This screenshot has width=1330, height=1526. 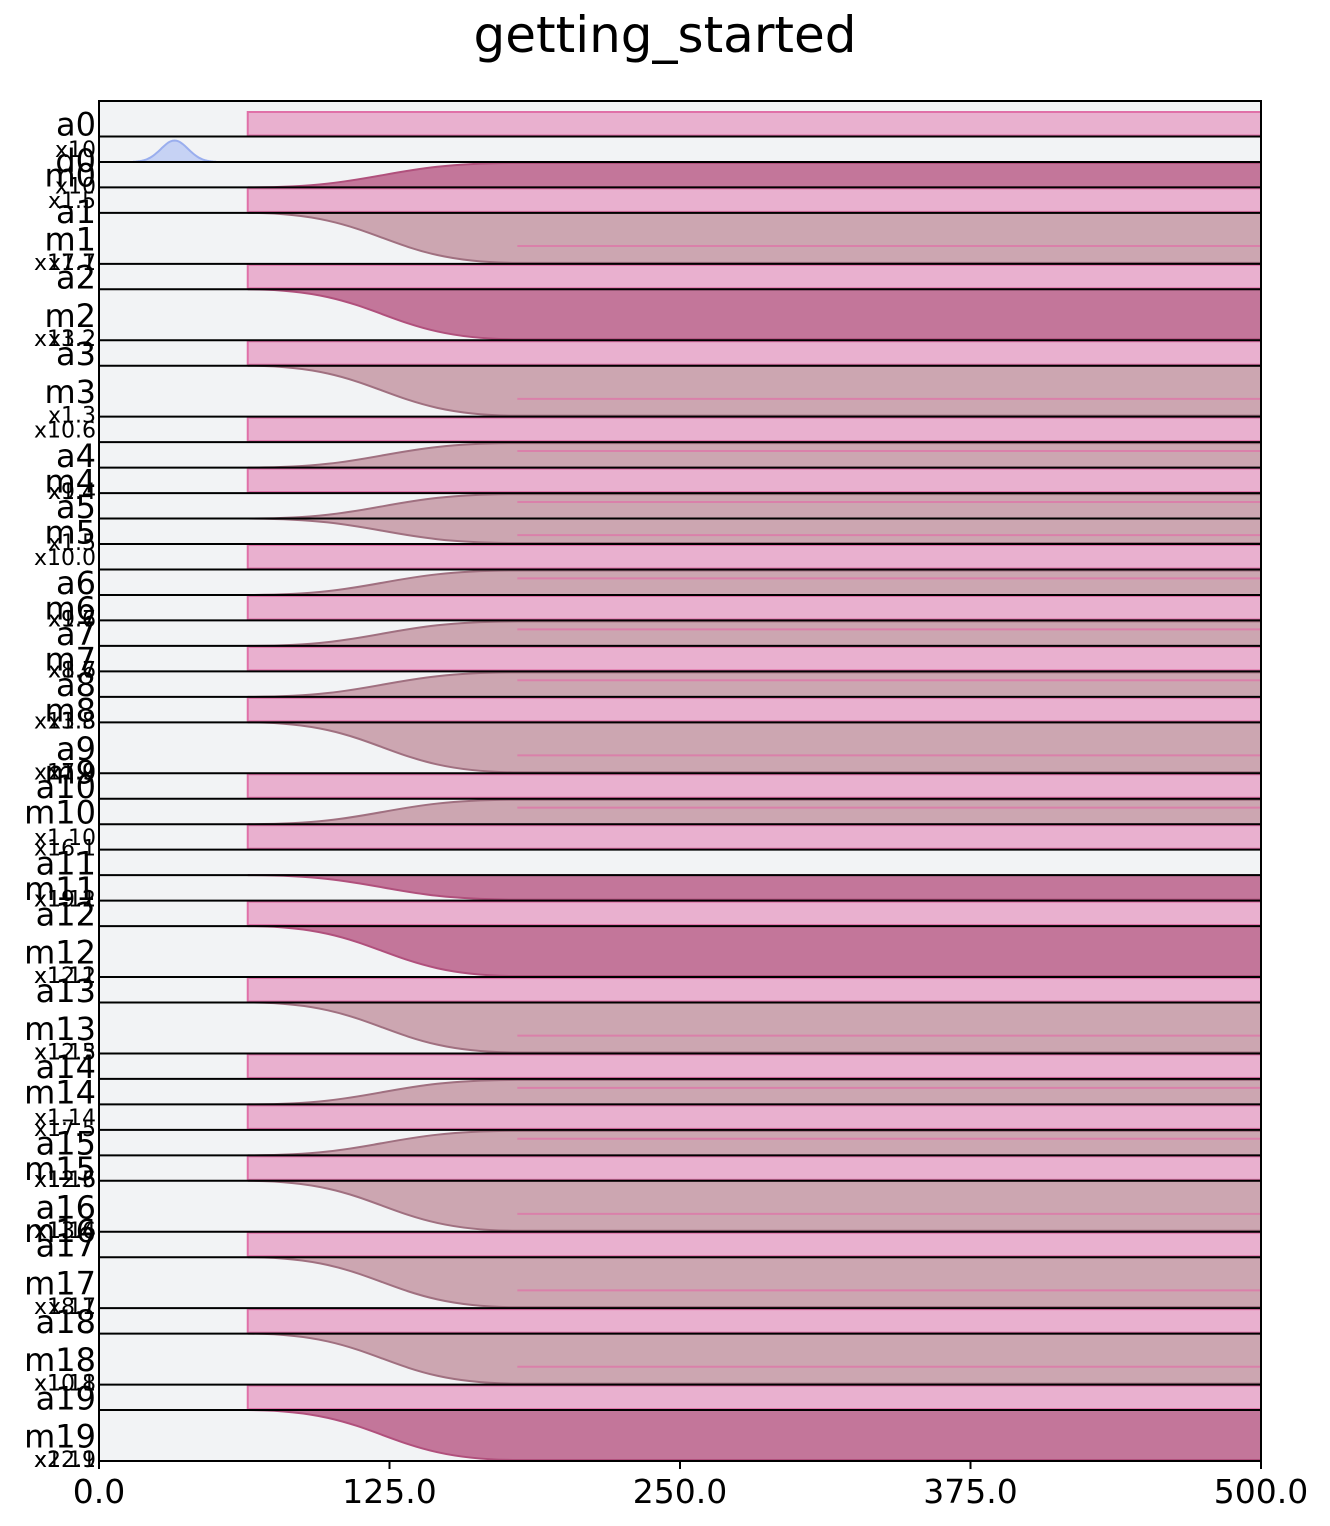 I want to click on channel-label: x1.16, so click(x=65, y=1231).